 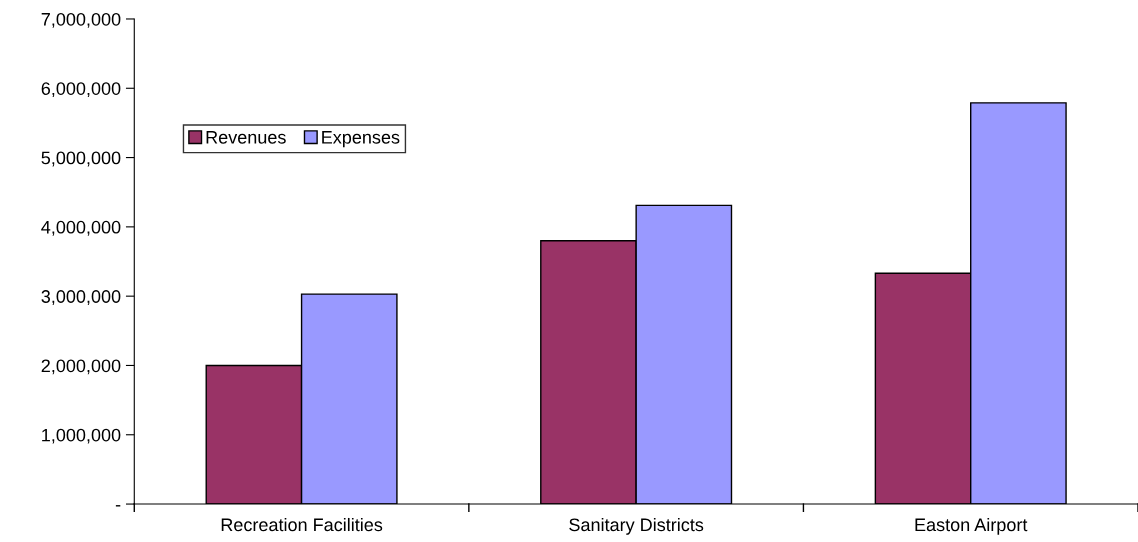 I want to click on y-tick-label: 3,000,000, so click(x=81, y=298).